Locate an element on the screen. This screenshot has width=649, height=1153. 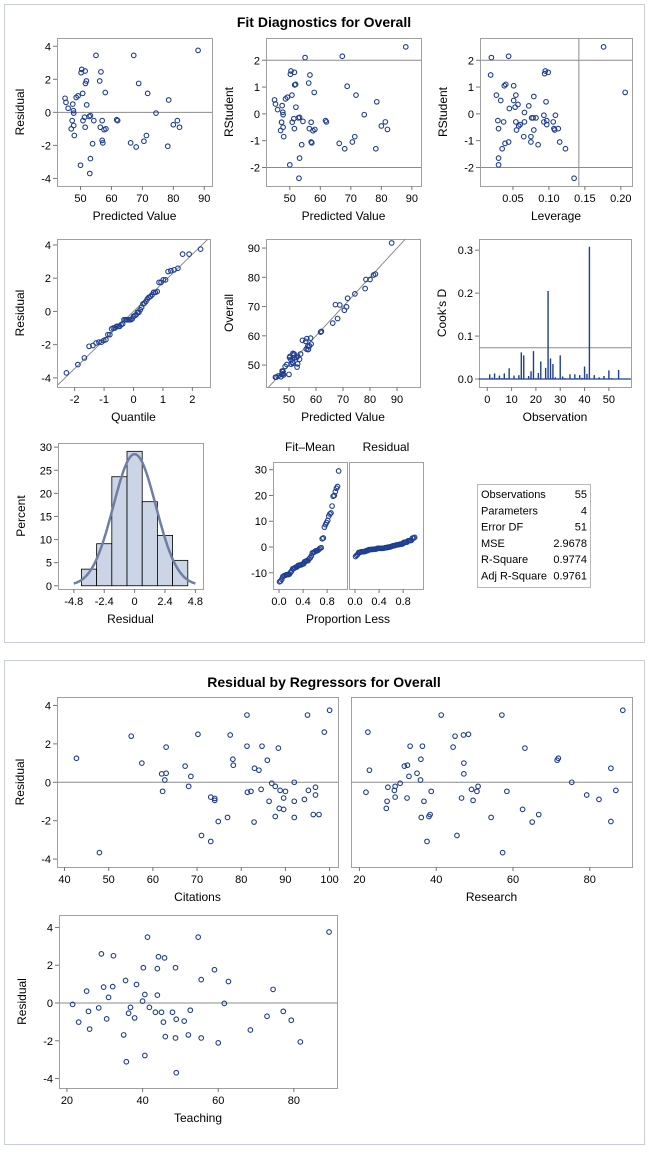
y-tick-label: 0 is located at coordinates (264, 548).